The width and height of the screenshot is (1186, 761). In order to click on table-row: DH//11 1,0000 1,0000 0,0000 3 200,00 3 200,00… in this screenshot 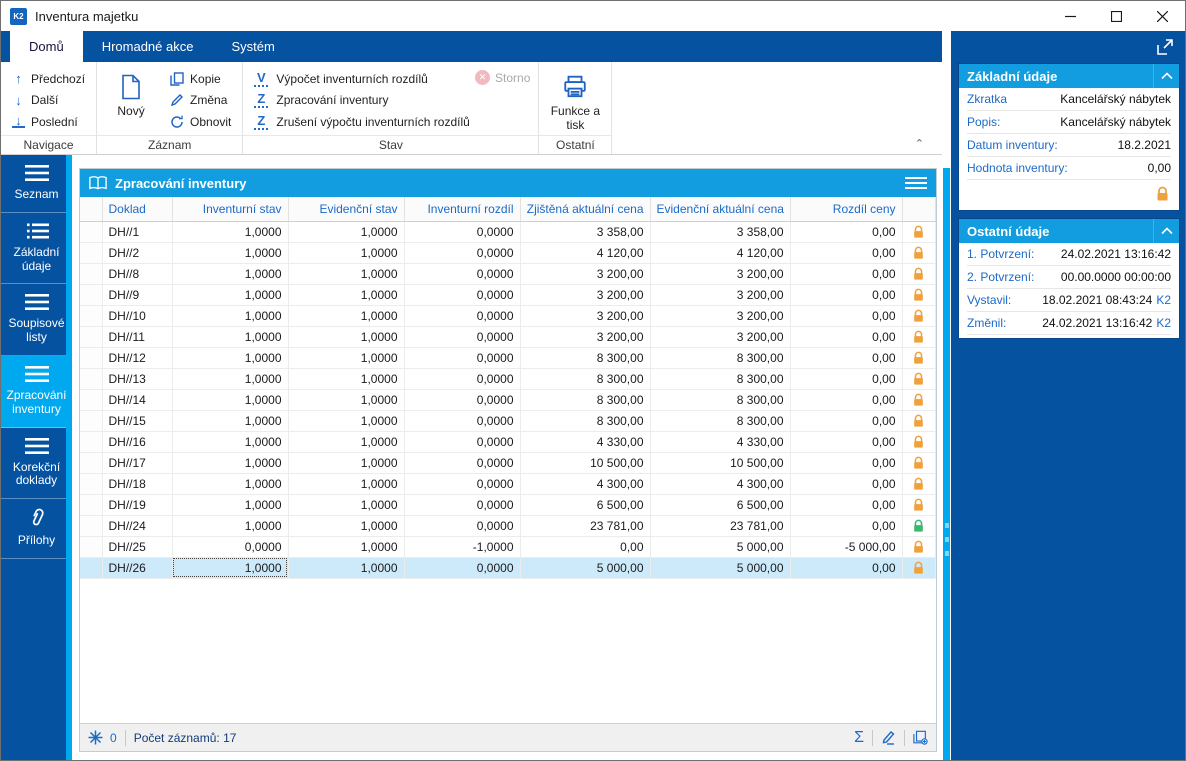, I will do `click(508, 337)`.